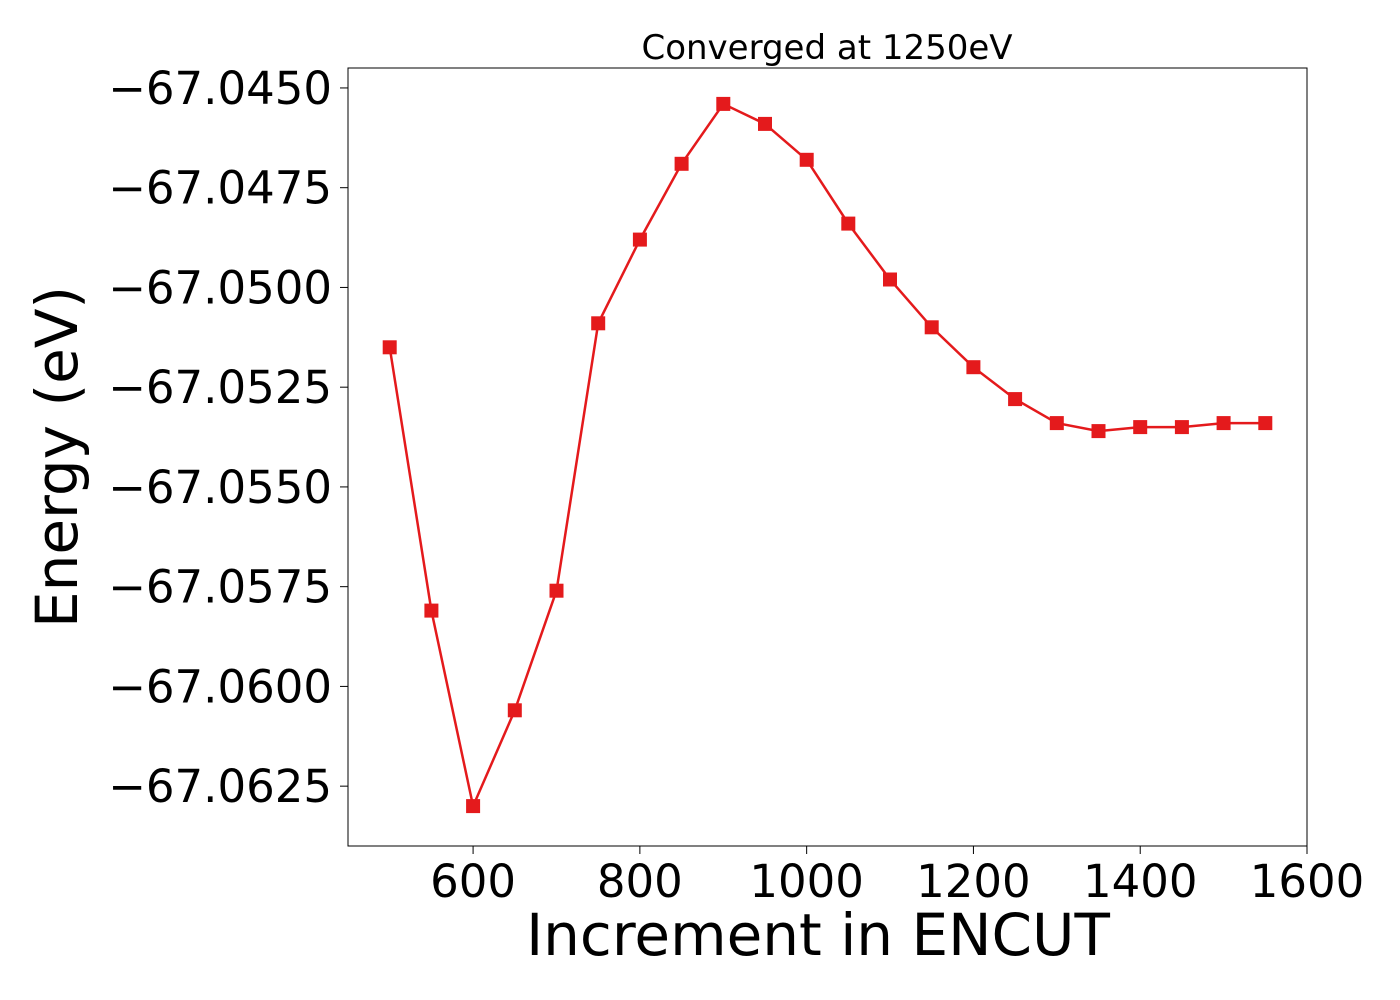 This screenshot has width=1400, height=1000. I want to click on x-tick-label: 1200, so click(973, 881).